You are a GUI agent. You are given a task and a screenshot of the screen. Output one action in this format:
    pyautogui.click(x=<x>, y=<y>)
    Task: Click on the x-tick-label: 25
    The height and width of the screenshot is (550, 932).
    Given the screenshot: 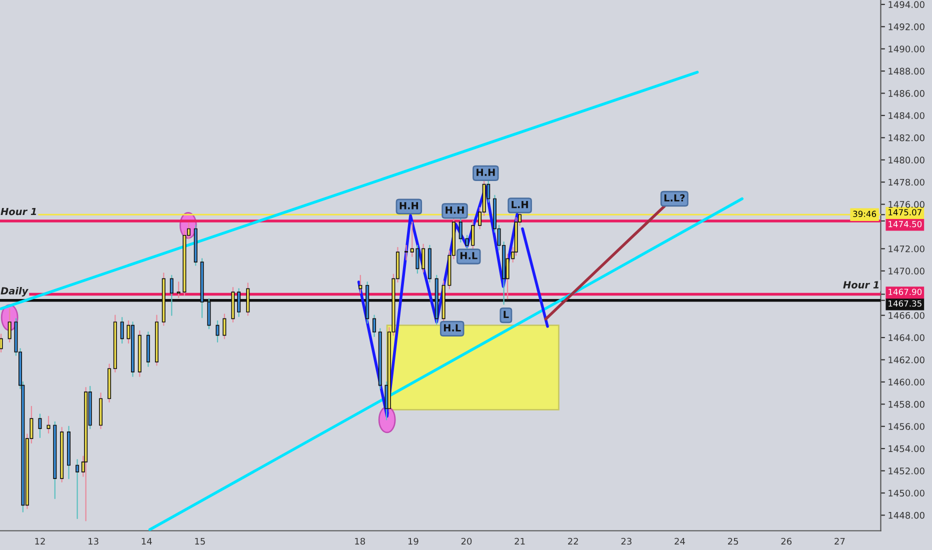 What is the action you would take?
    pyautogui.click(x=733, y=541)
    